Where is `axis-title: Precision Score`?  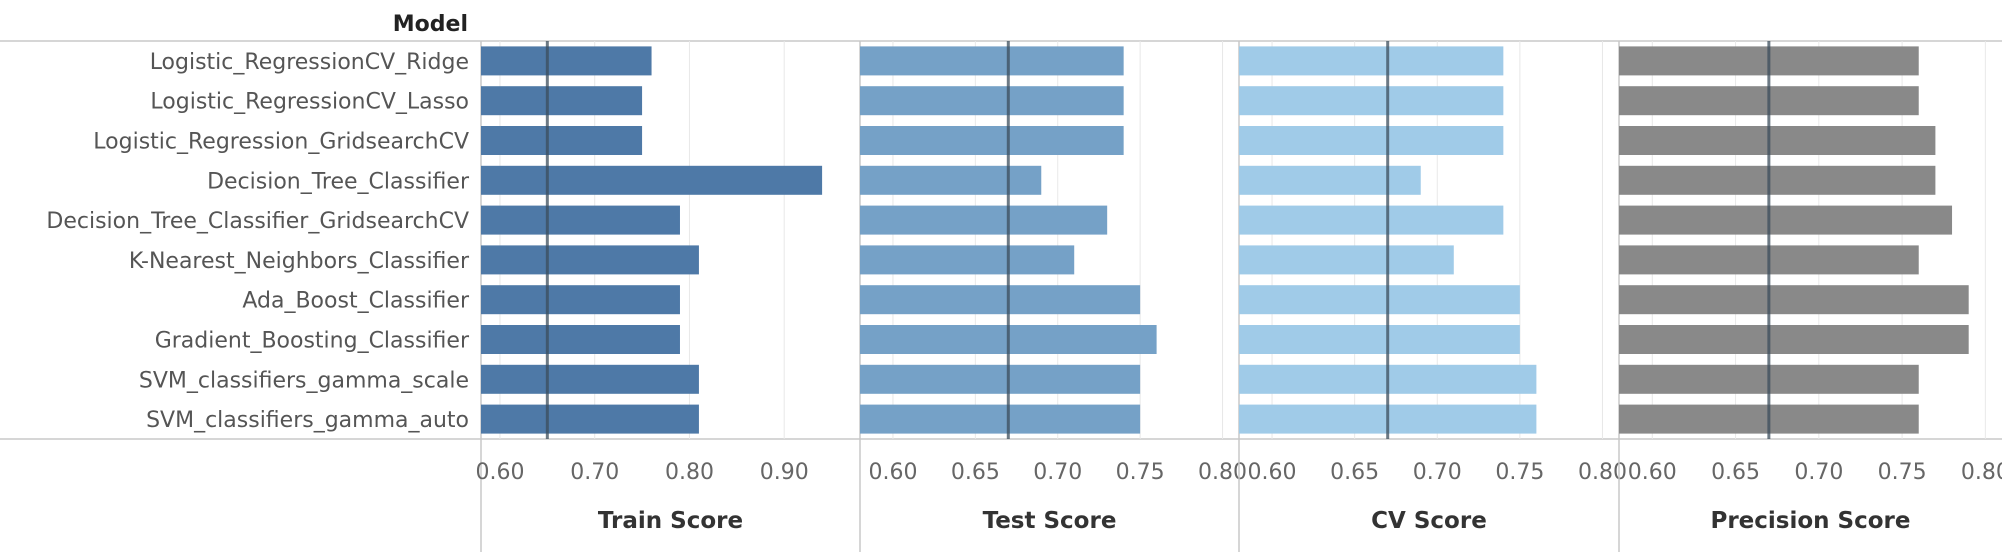 axis-title: Precision Score is located at coordinates (1810, 521).